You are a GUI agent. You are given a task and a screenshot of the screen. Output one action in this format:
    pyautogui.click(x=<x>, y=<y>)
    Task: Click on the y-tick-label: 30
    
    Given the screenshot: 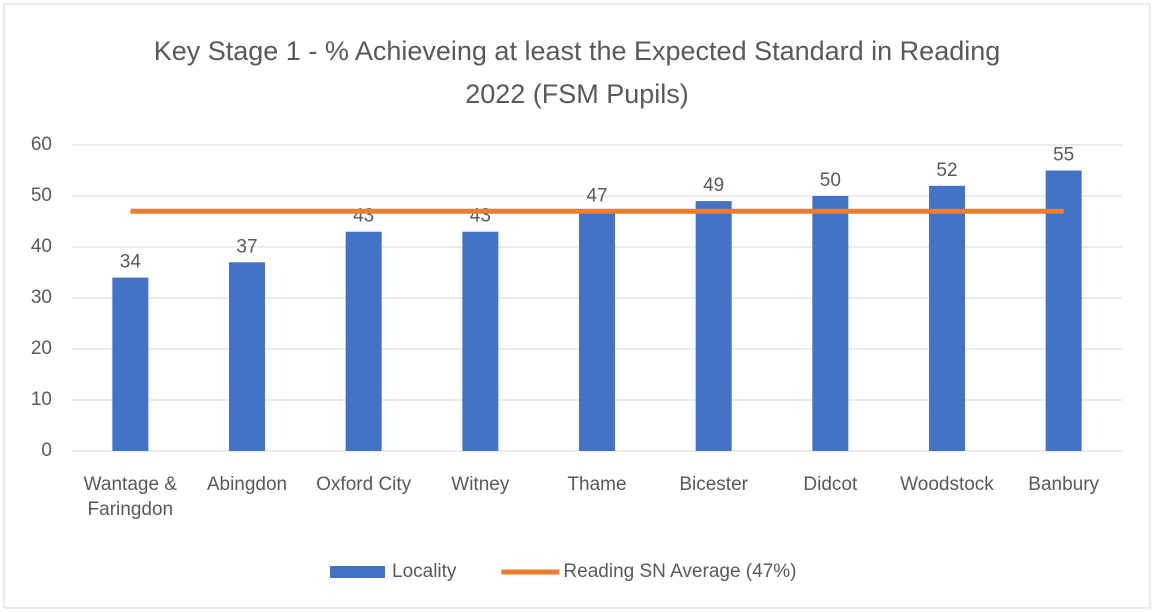 What is the action you would take?
    pyautogui.click(x=41, y=297)
    